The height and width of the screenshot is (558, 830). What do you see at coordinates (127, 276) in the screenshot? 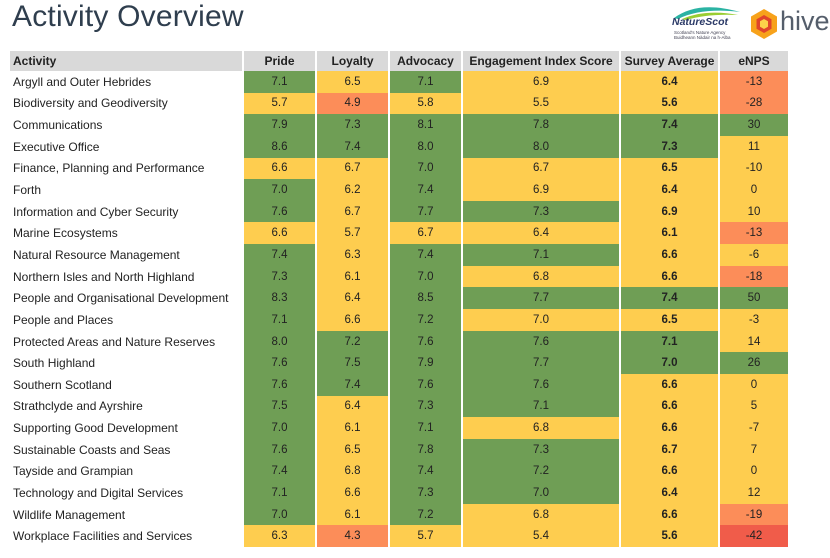
I see `cell-activity: Northern Isles and North Highland` at bounding box center [127, 276].